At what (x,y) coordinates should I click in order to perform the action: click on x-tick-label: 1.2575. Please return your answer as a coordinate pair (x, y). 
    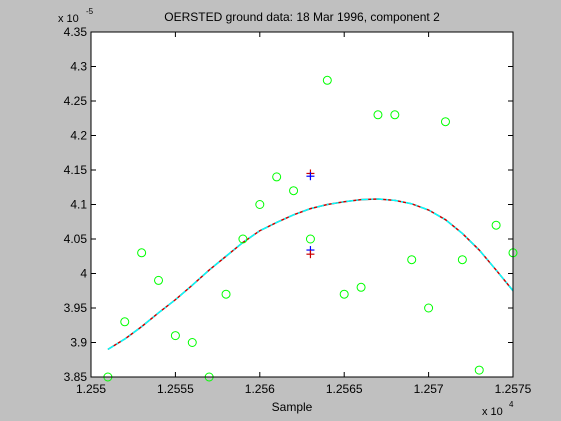
    Looking at the image, I should click on (513, 389).